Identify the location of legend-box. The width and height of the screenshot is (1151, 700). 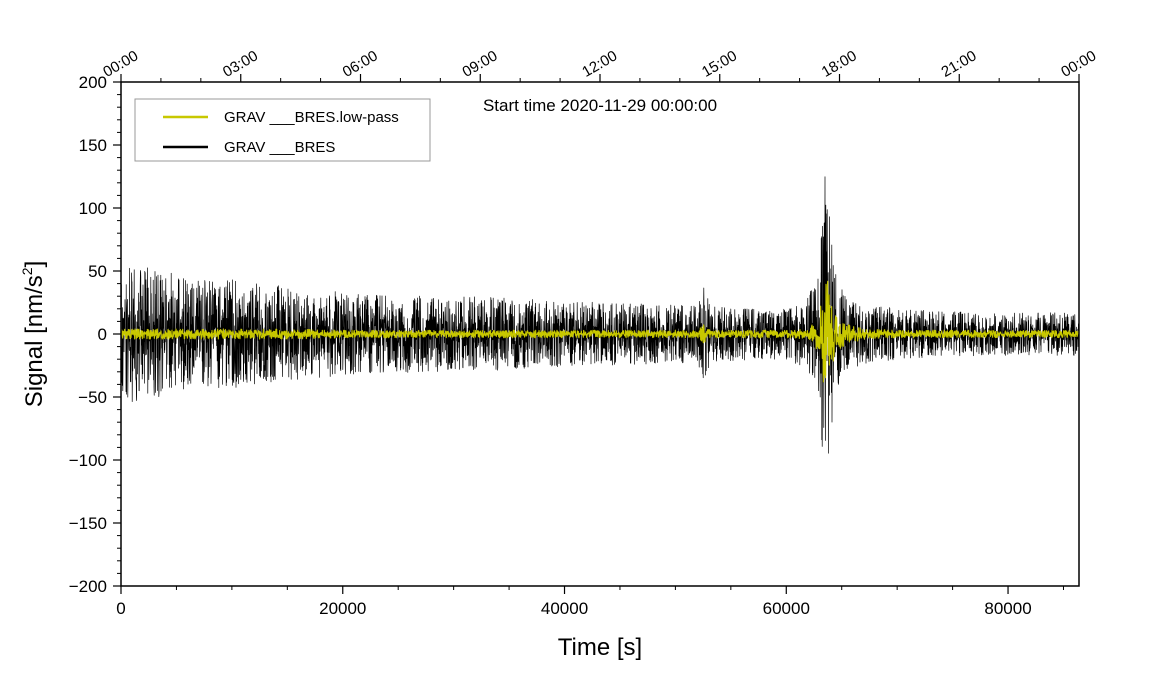
(282, 130).